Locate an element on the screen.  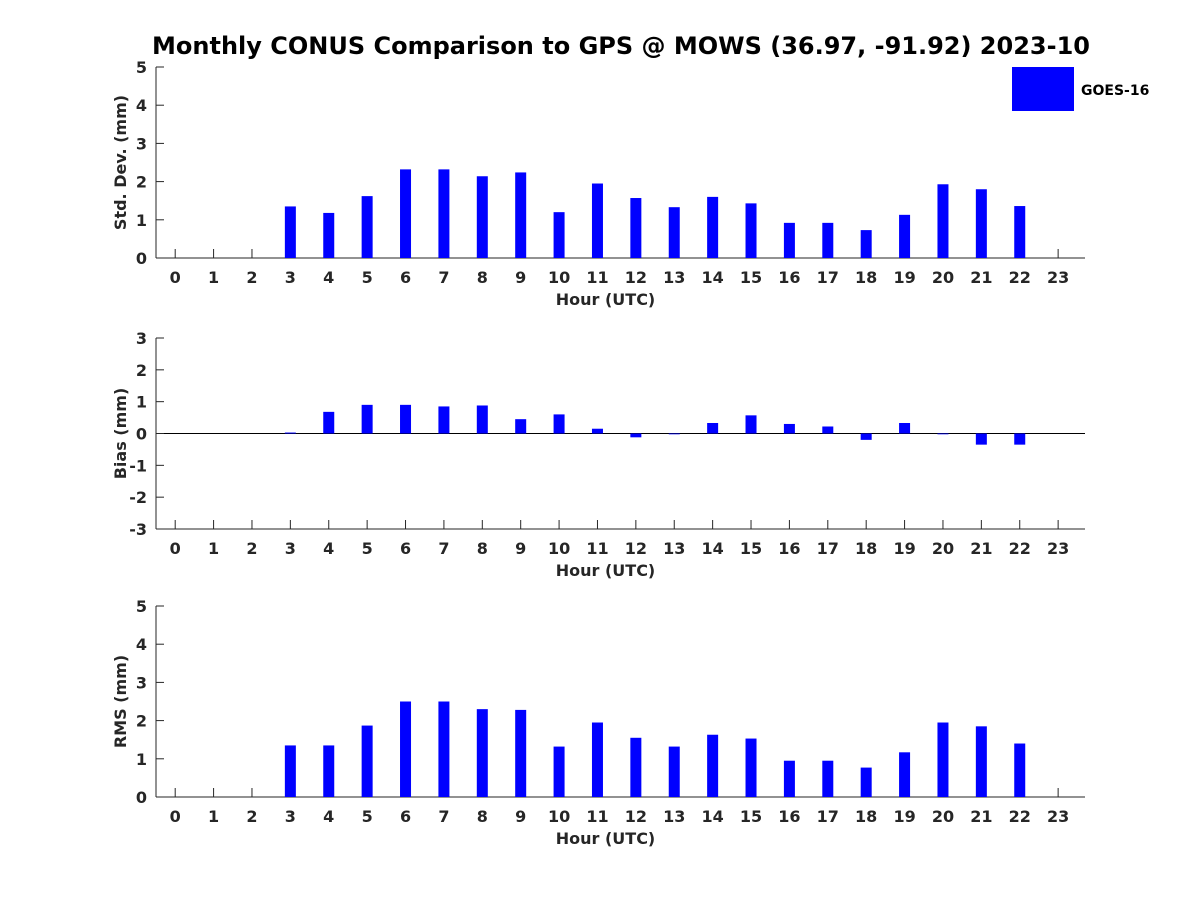
y-axis-label: Bias (mm) is located at coordinates (120, 434).